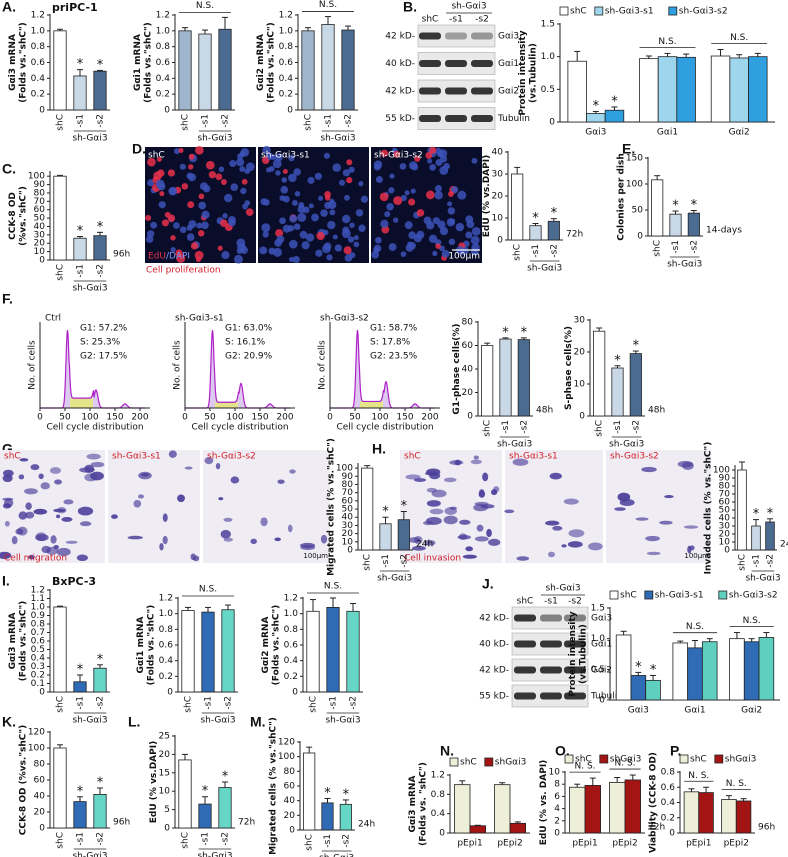 This screenshot has width=788, height=857. I want to click on micrograph, so click(554, 506).